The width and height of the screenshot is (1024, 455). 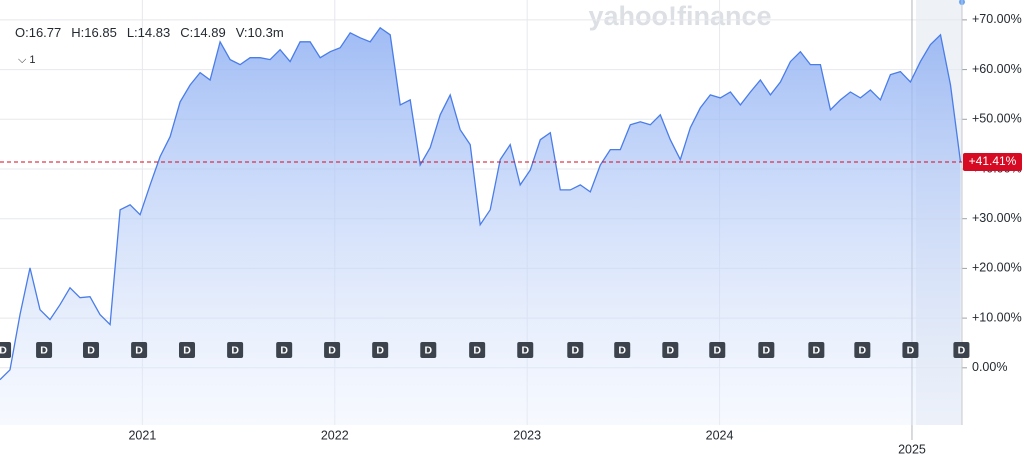 What do you see at coordinates (997, 69) in the screenshot?
I see `y-tick-label: +60.00%` at bounding box center [997, 69].